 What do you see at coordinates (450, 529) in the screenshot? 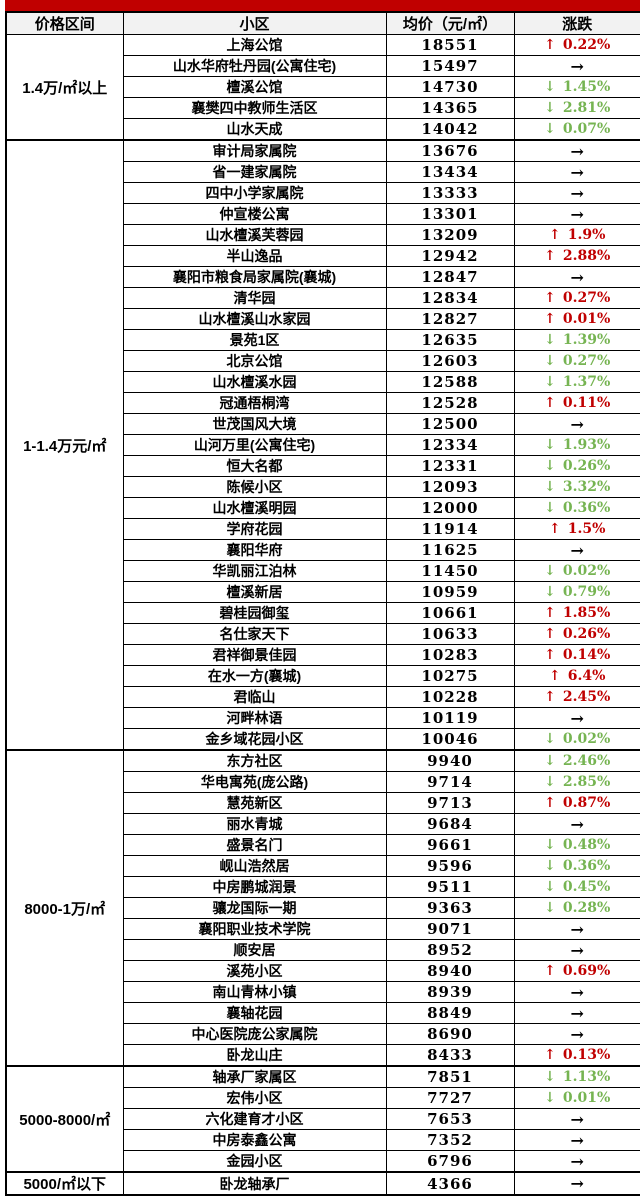
I see `avg-price: 11914` at bounding box center [450, 529].